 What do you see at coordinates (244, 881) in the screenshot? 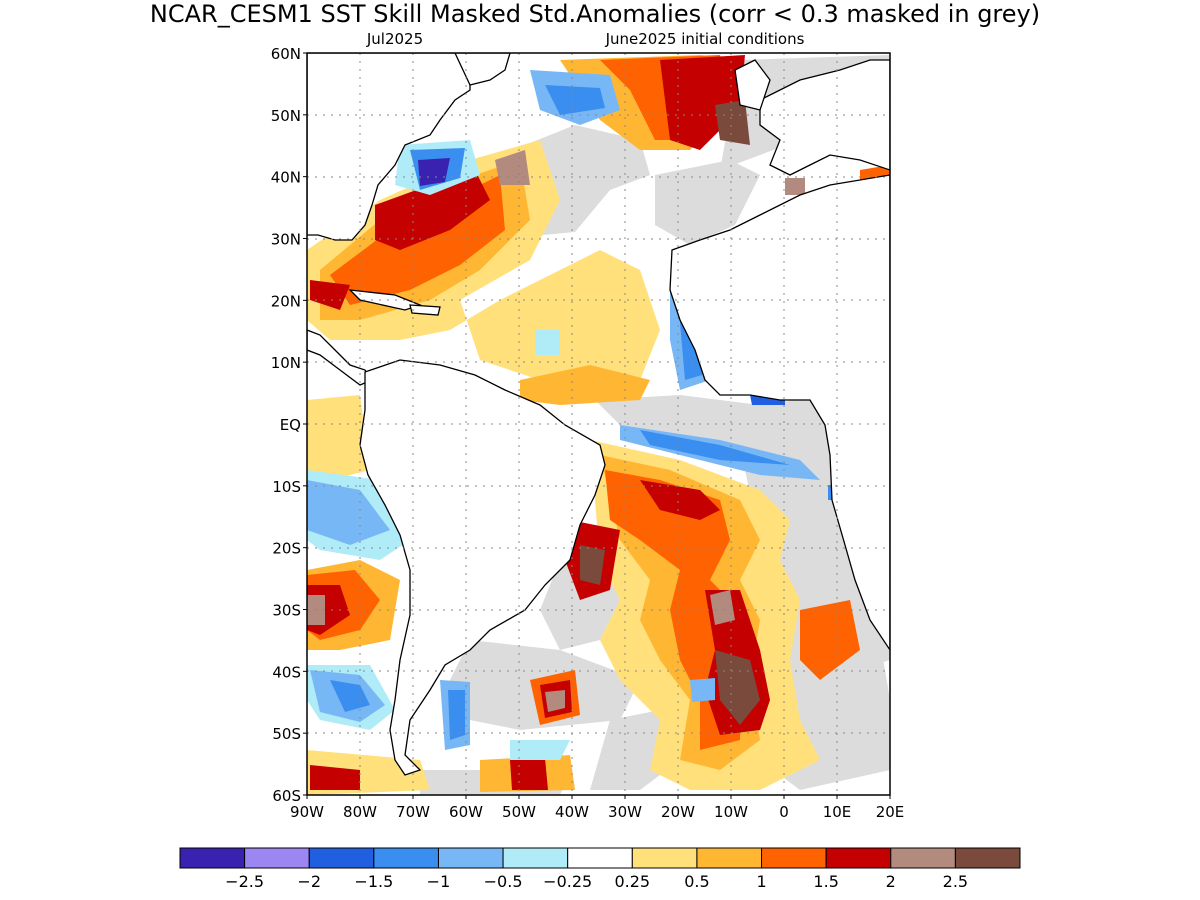
I see `colorbar-tick-label: −2.5` at bounding box center [244, 881].